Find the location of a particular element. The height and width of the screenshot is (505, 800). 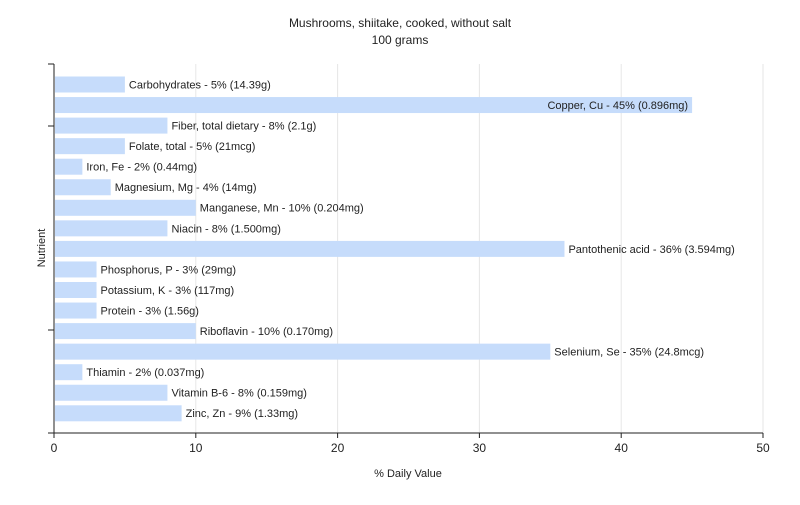

bar-label: Niacin - 8% (1.500mg) is located at coordinates (225, 229).